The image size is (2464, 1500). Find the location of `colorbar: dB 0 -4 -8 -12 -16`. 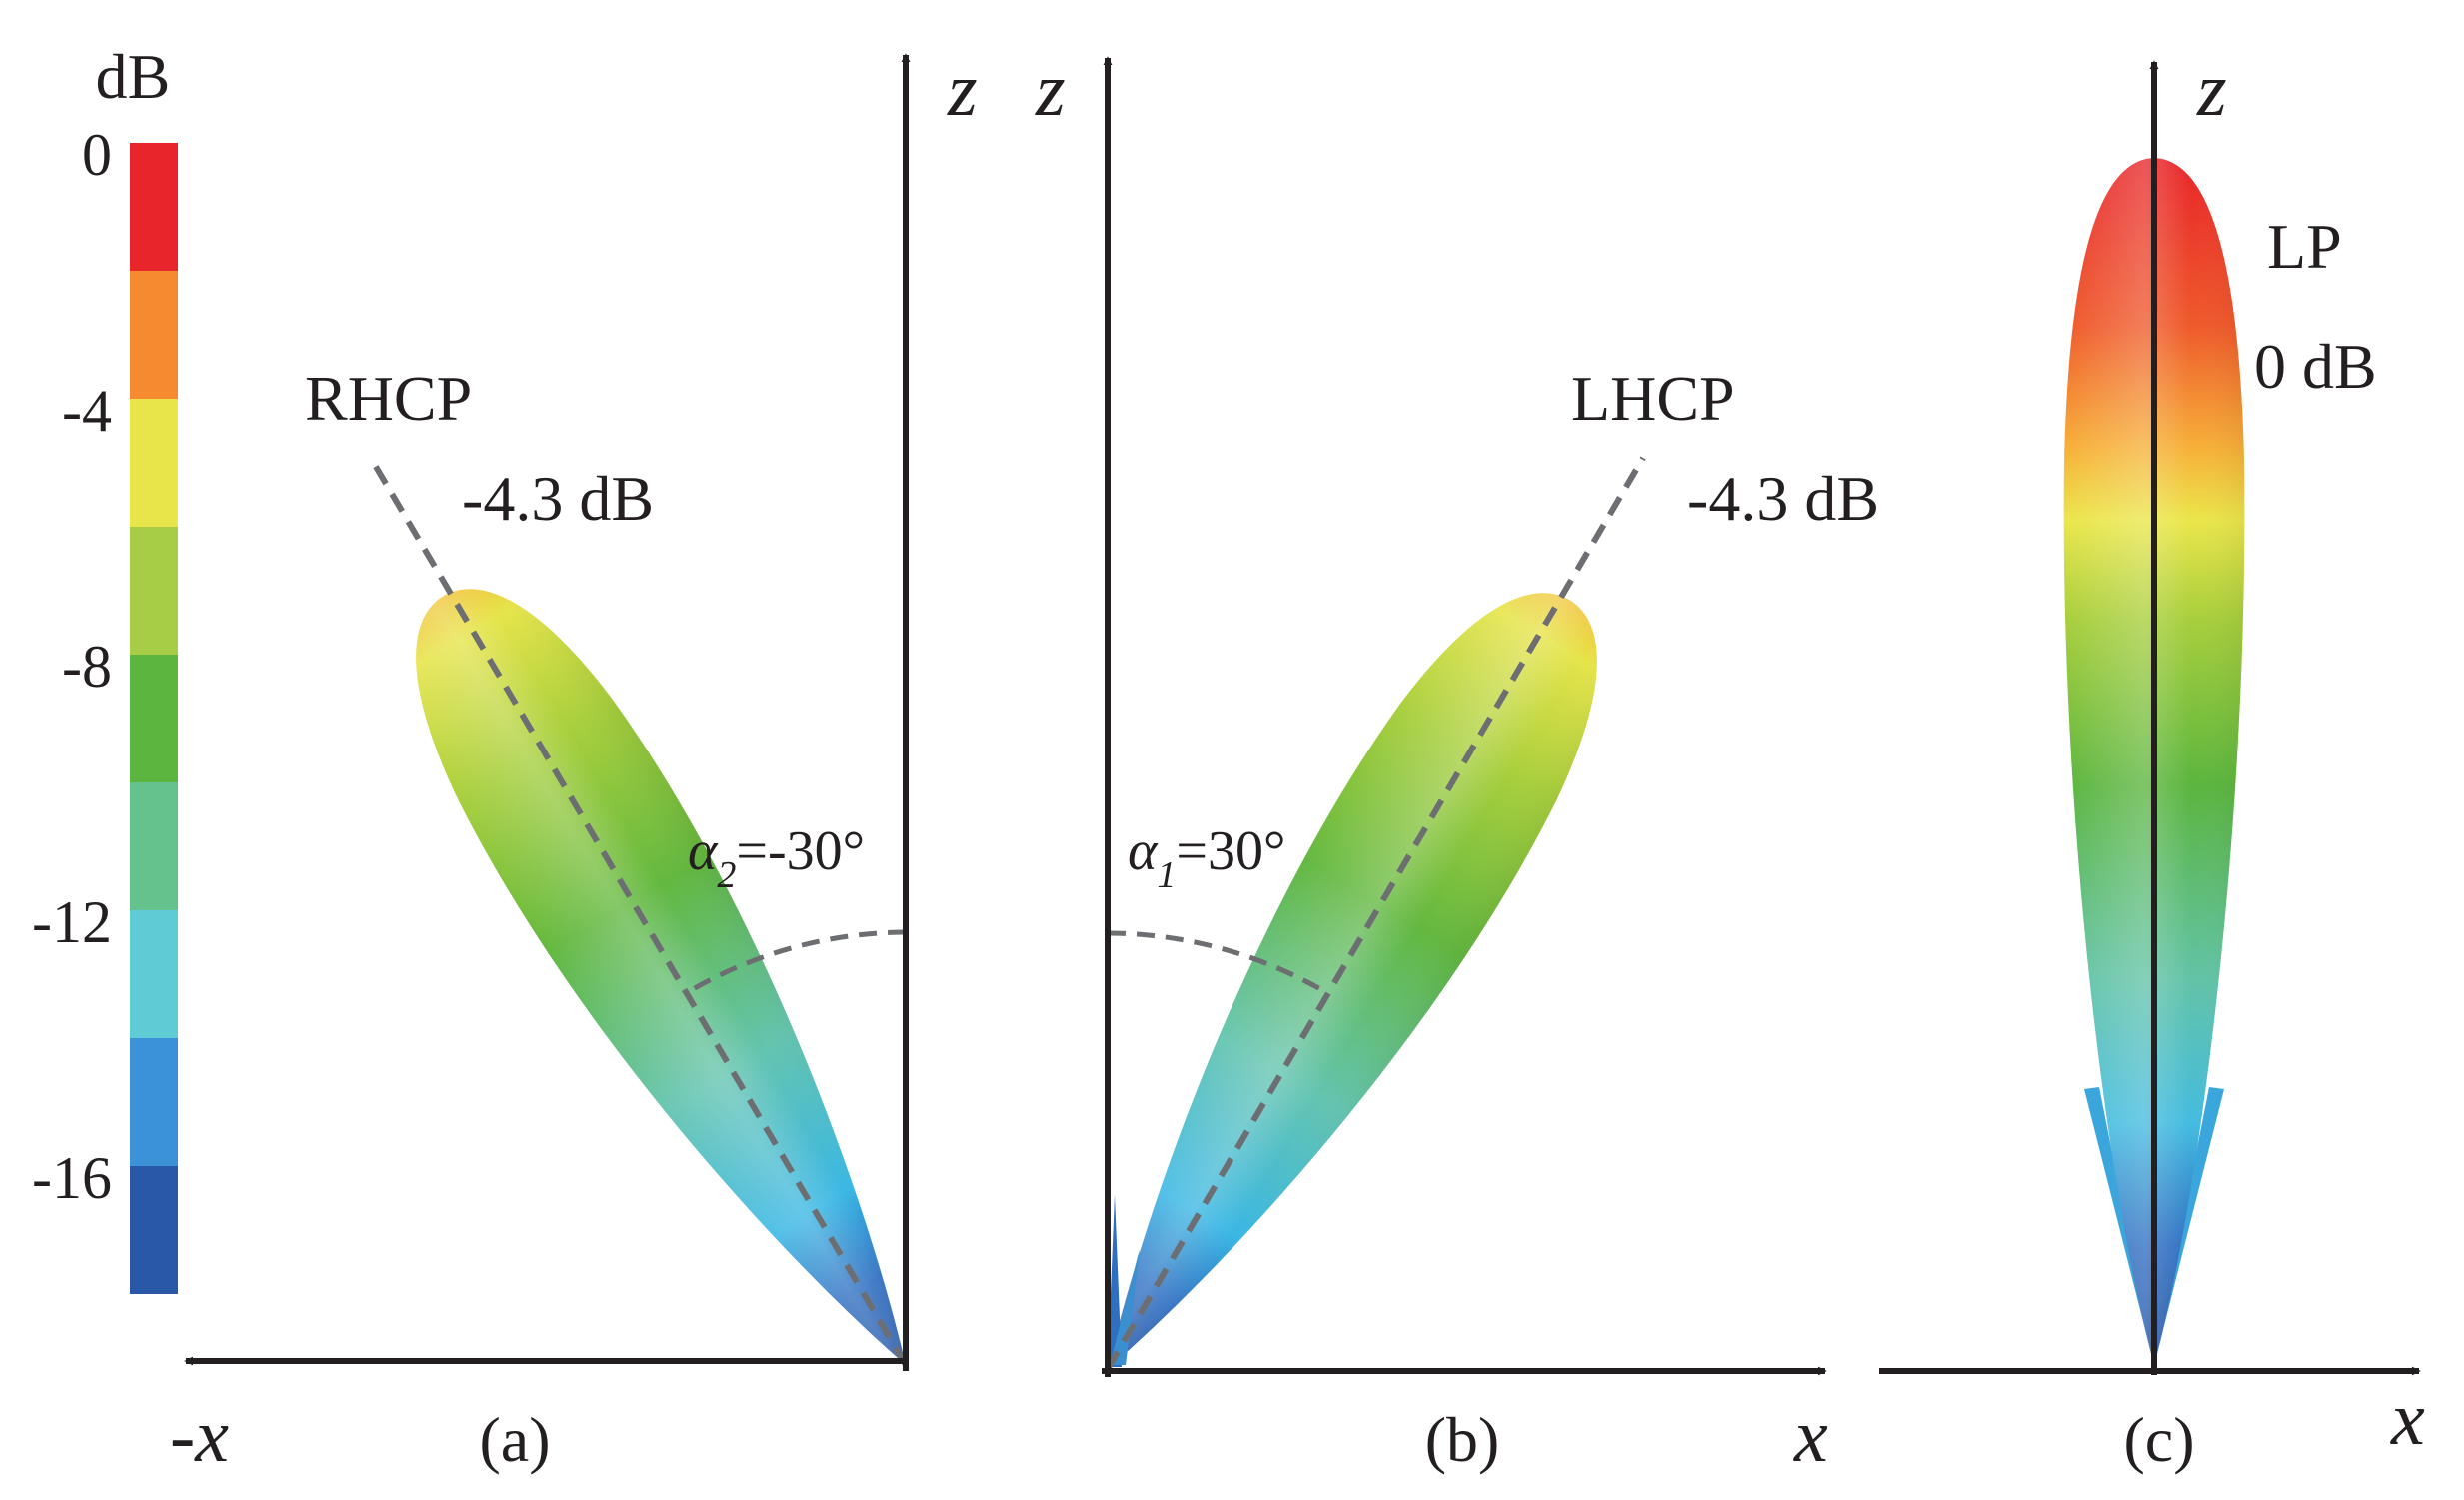

colorbar: dB 0 -4 -8 -12 -16 is located at coordinates (105, 667).